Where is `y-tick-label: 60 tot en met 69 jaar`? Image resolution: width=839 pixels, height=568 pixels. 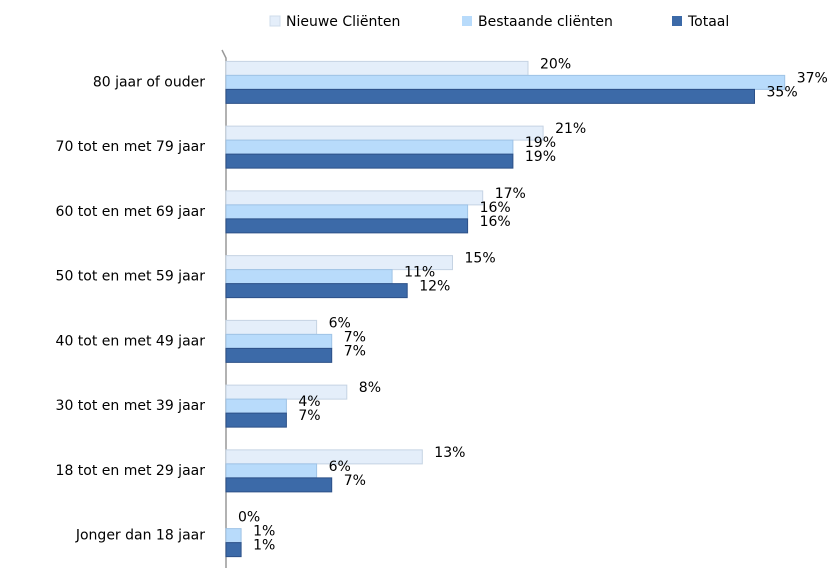 y-tick-label: 60 tot en met 69 jaar is located at coordinates (131, 212).